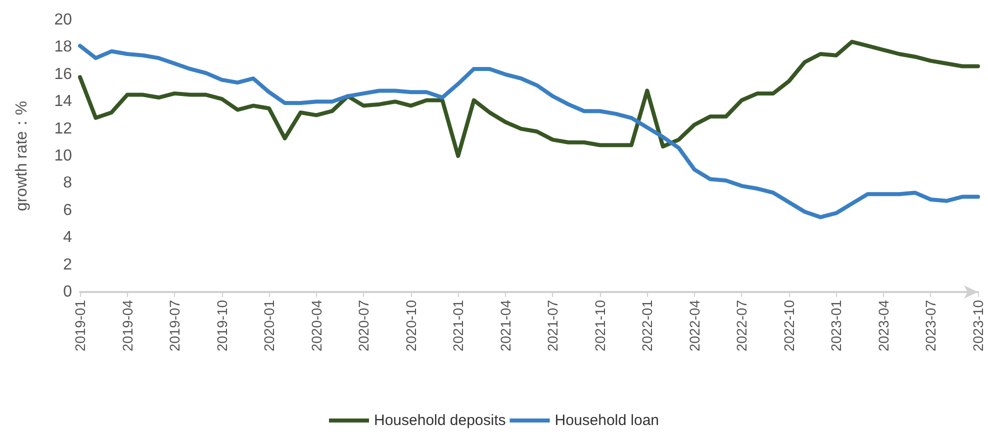 The height and width of the screenshot is (437, 988). Describe the element at coordinates (978, 326) in the screenshot. I see `x-tick-label: 2023-10` at that location.